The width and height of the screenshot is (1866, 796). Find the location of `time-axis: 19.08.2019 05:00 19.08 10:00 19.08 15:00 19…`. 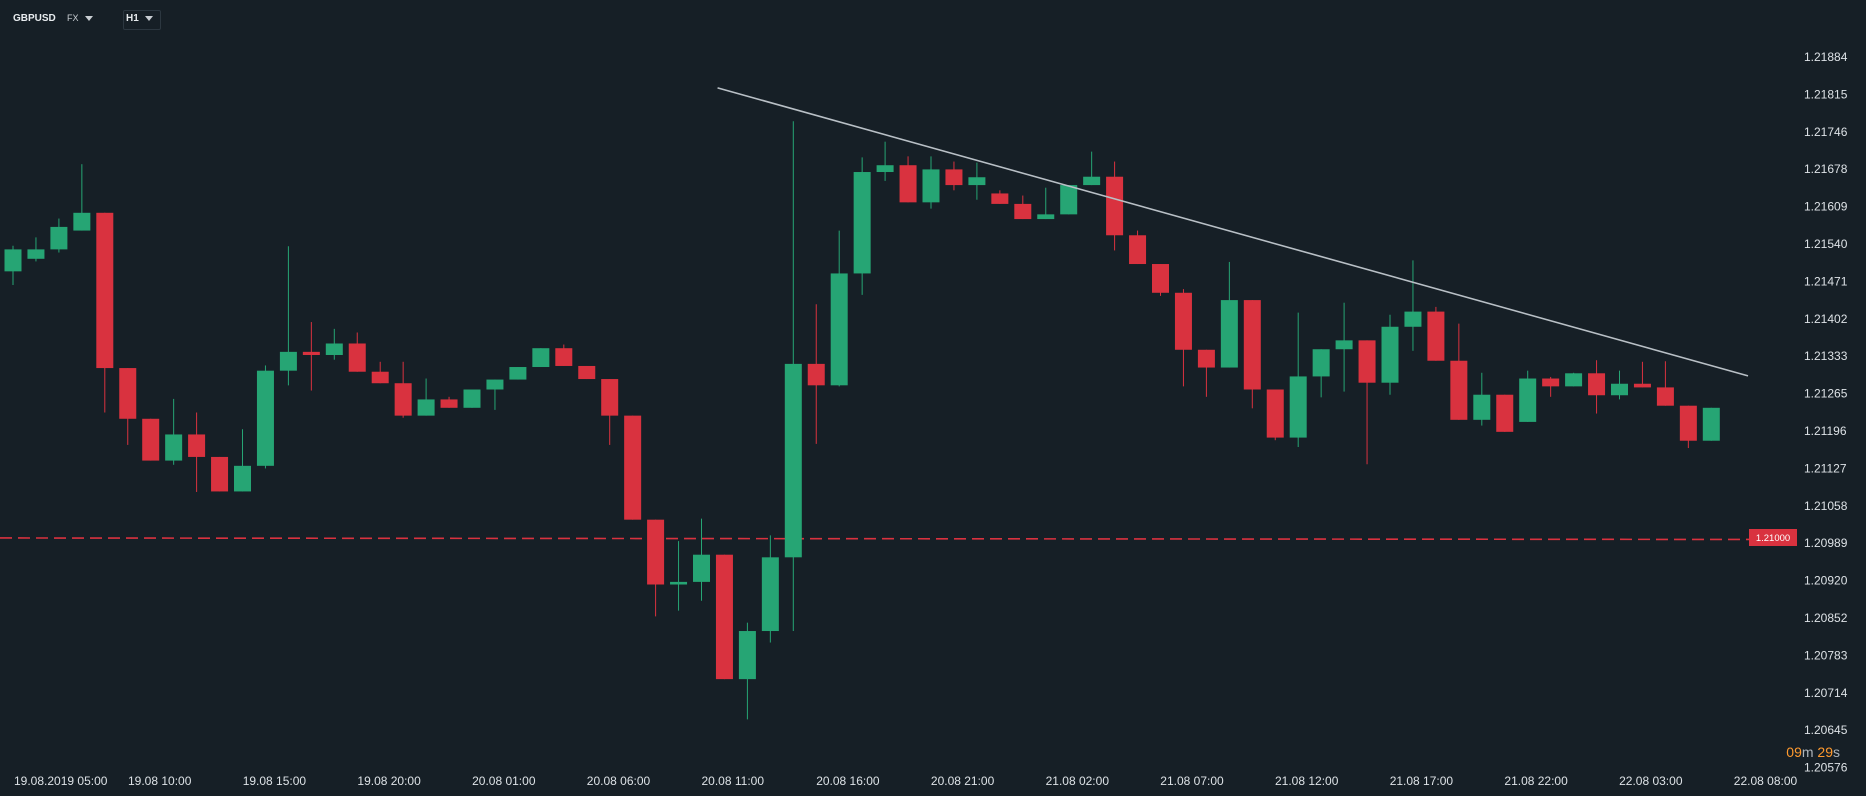

time-axis: 19.08.2019 05:00 19.08 10:00 19.08 15:00 19… is located at coordinates (906, 781).